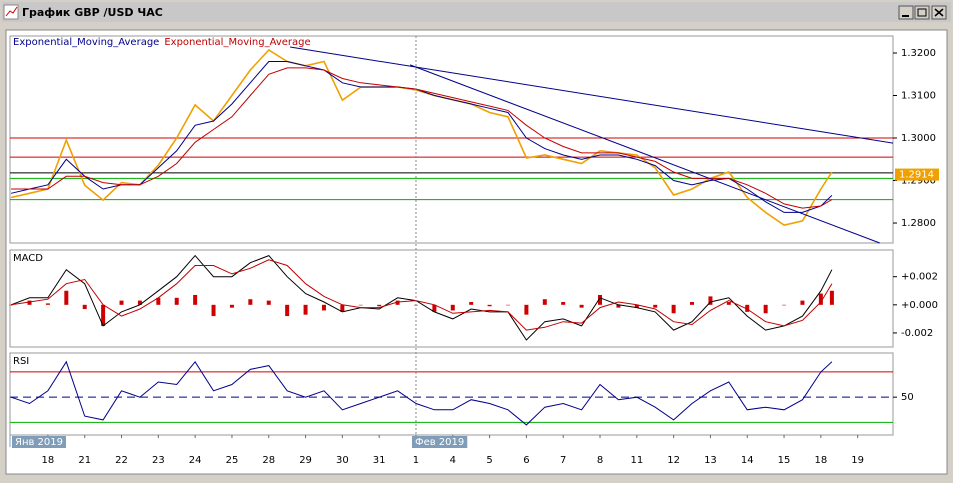  I want to click on x-tick-label: 4, so click(453, 460).